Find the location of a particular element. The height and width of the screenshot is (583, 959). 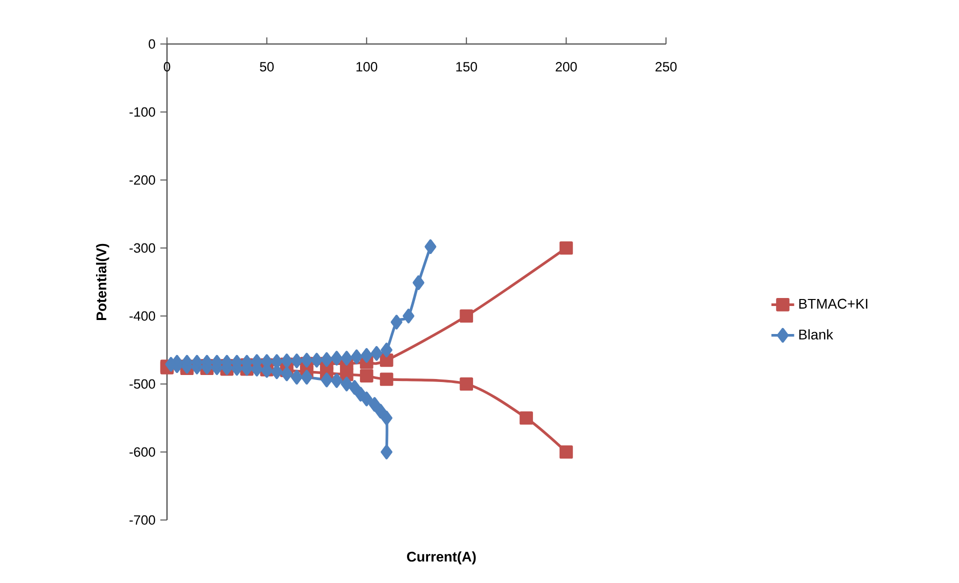

y-tick-label: -500 is located at coordinates (143, 384).